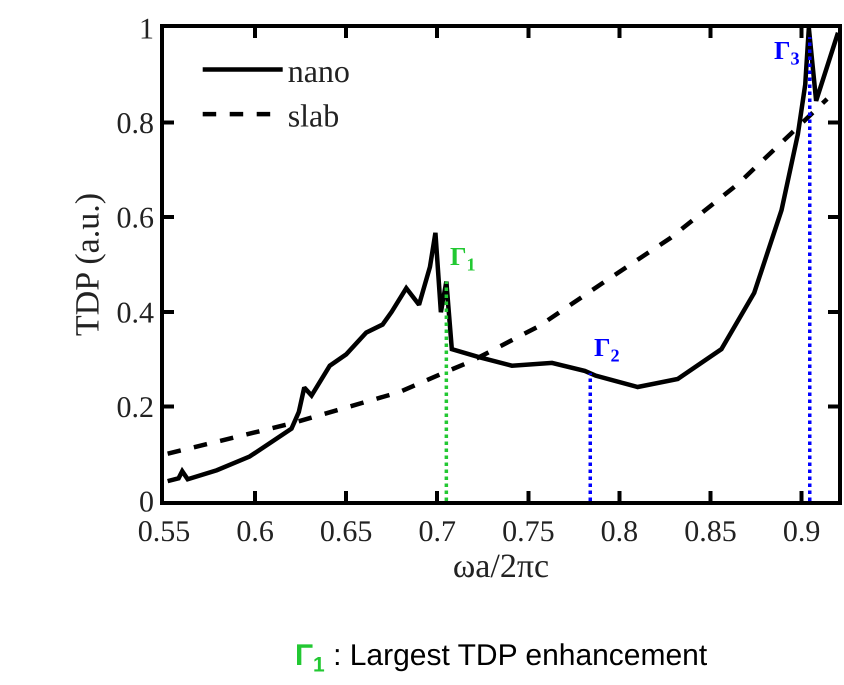 The height and width of the screenshot is (685, 844). Describe the element at coordinates (314, 116) in the screenshot. I see `legend-label: slab` at that location.